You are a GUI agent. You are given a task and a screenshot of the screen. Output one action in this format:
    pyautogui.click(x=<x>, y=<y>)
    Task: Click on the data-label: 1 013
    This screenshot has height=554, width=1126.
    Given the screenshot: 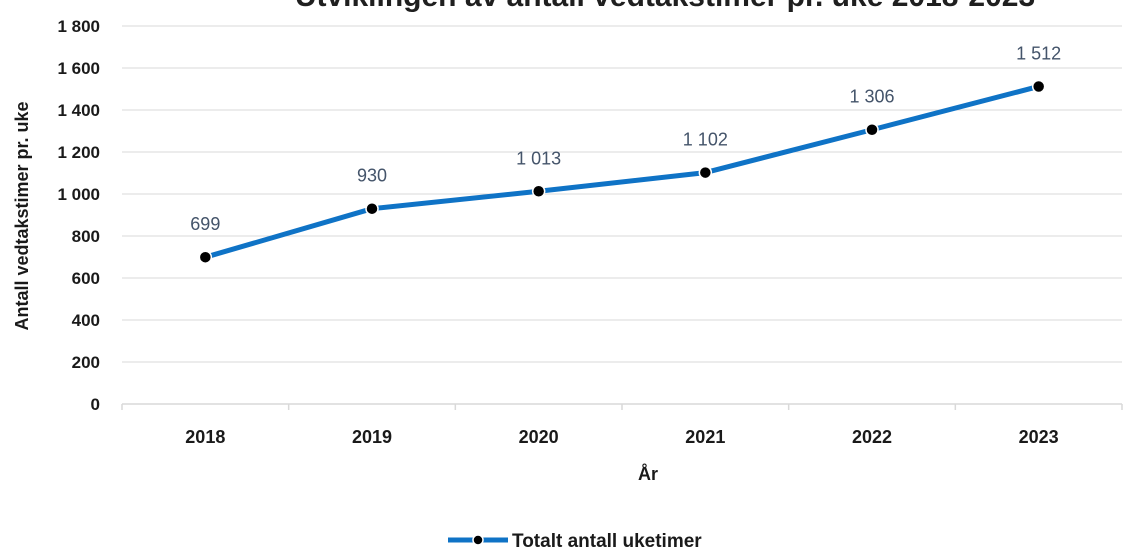 What is the action you would take?
    pyautogui.click(x=538, y=158)
    